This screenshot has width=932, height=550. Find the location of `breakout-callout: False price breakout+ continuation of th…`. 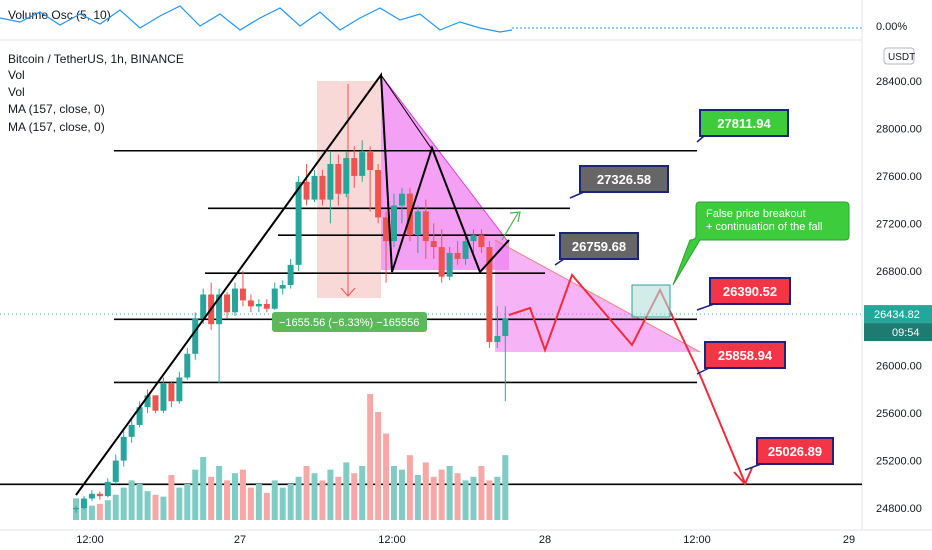

breakout-callout: False price breakout+ continuation of th… is located at coordinates (761, 243).